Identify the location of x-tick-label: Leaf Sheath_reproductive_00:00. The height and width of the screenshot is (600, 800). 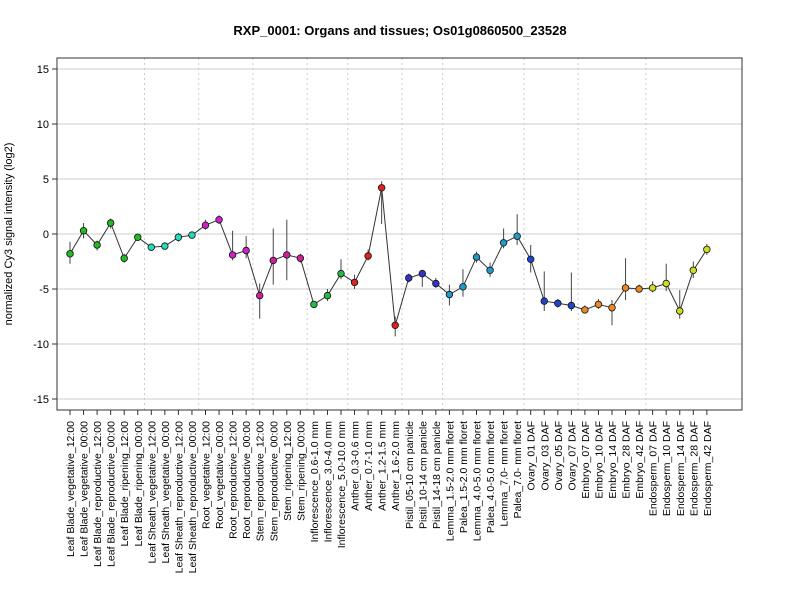
(193, 497).